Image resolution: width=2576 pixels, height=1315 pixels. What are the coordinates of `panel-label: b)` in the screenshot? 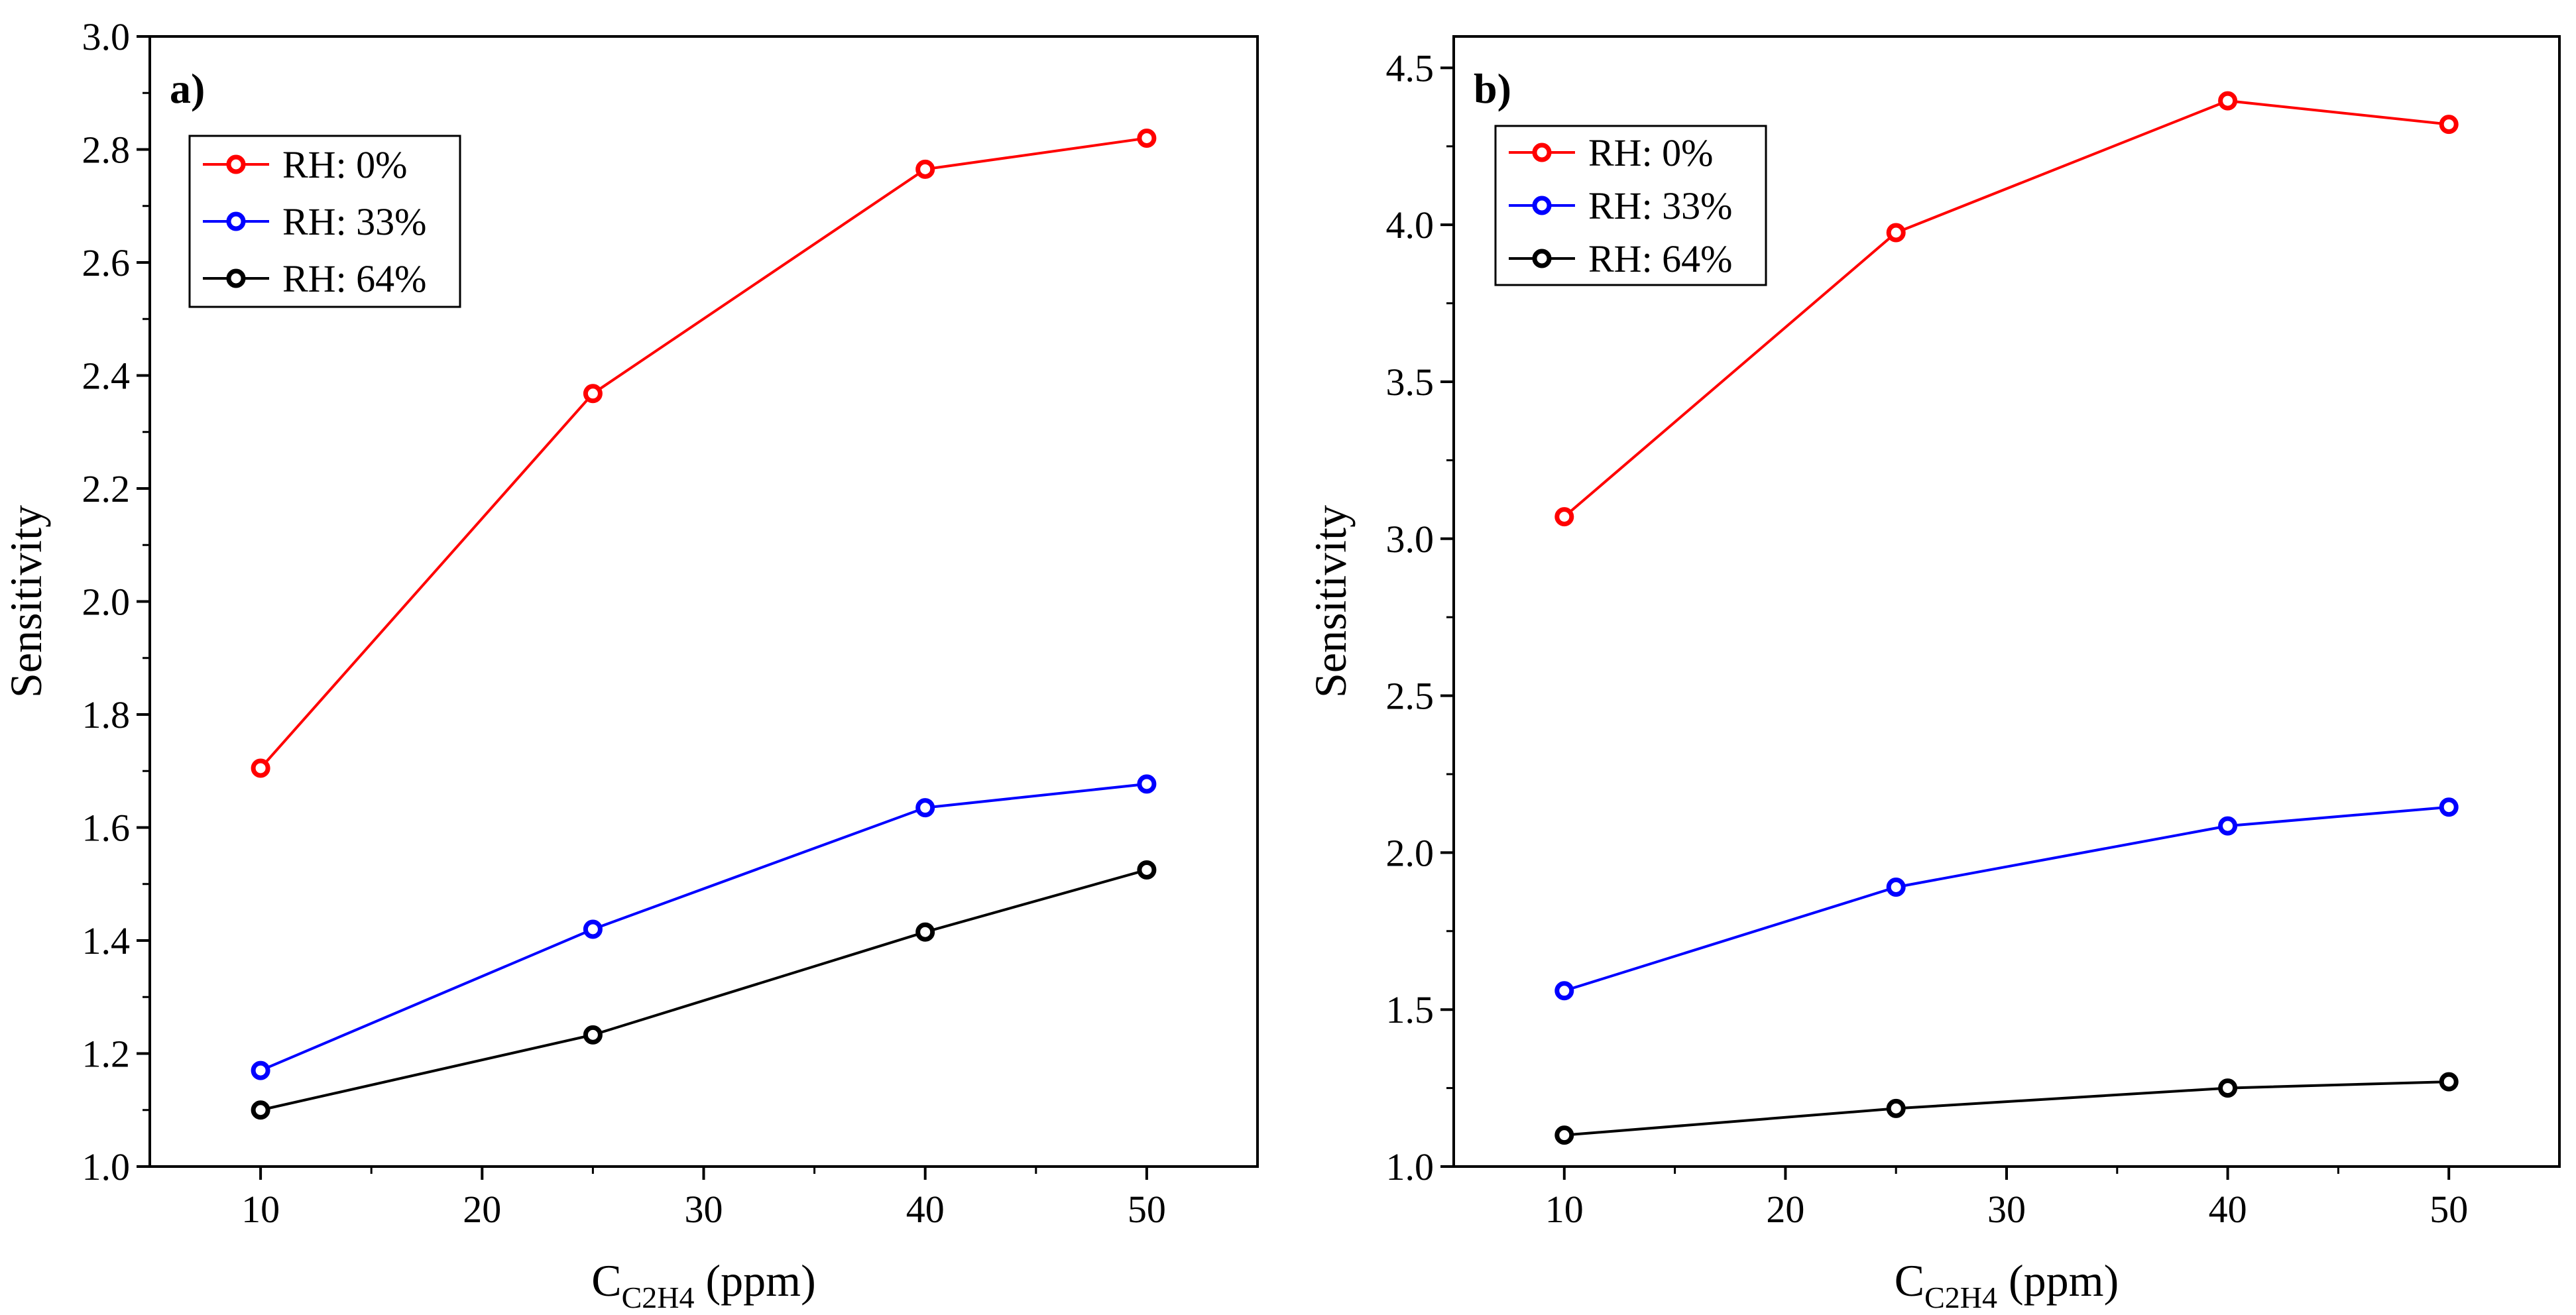 It's located at (1492, 88).